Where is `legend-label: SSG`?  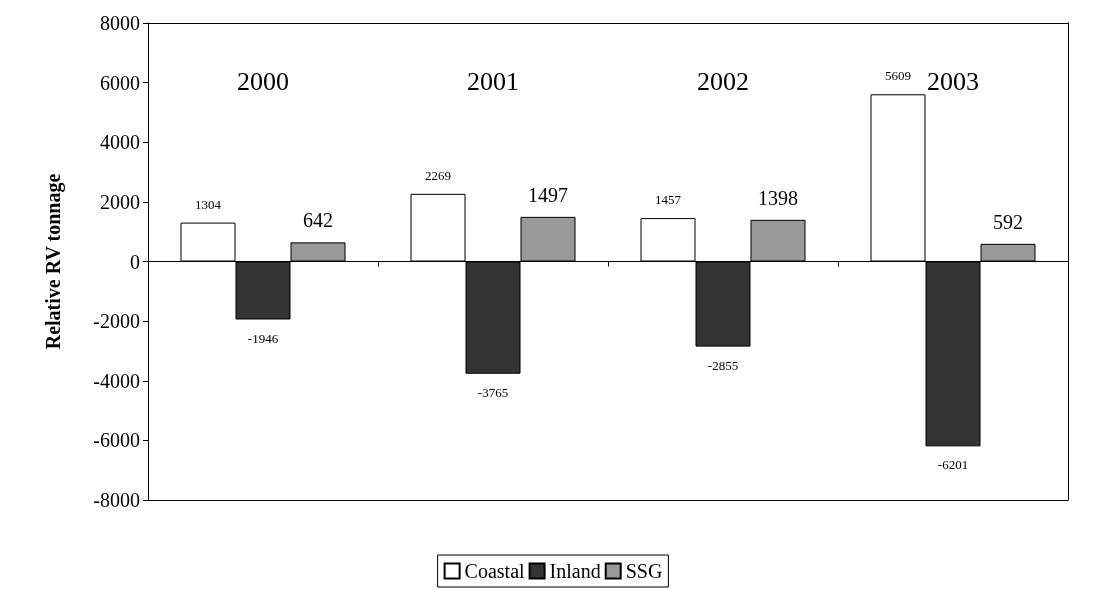 legend-label: SSG is located at coordinates (644, 571).